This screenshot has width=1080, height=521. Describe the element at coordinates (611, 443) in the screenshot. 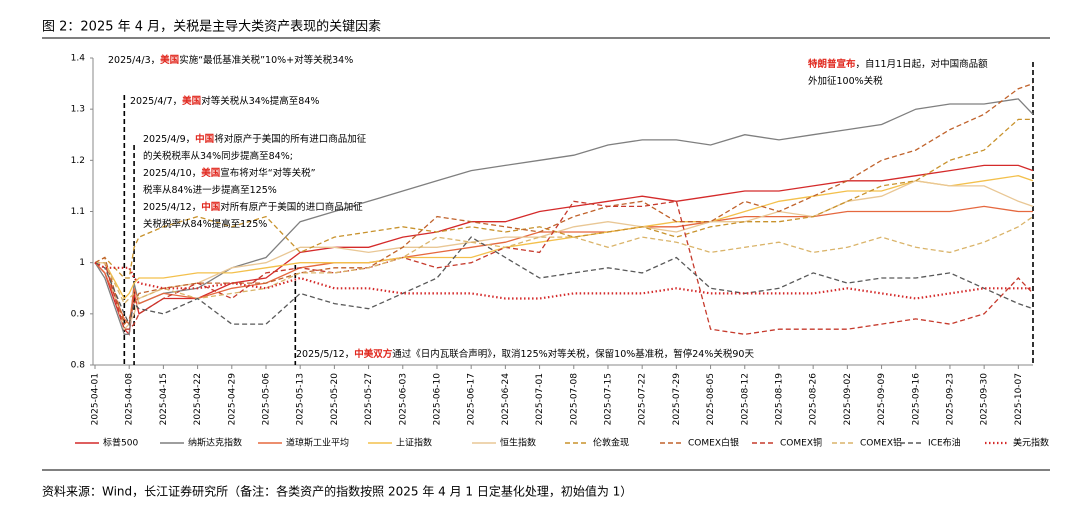

I see `legend-label: 伦敦金现` at that location.